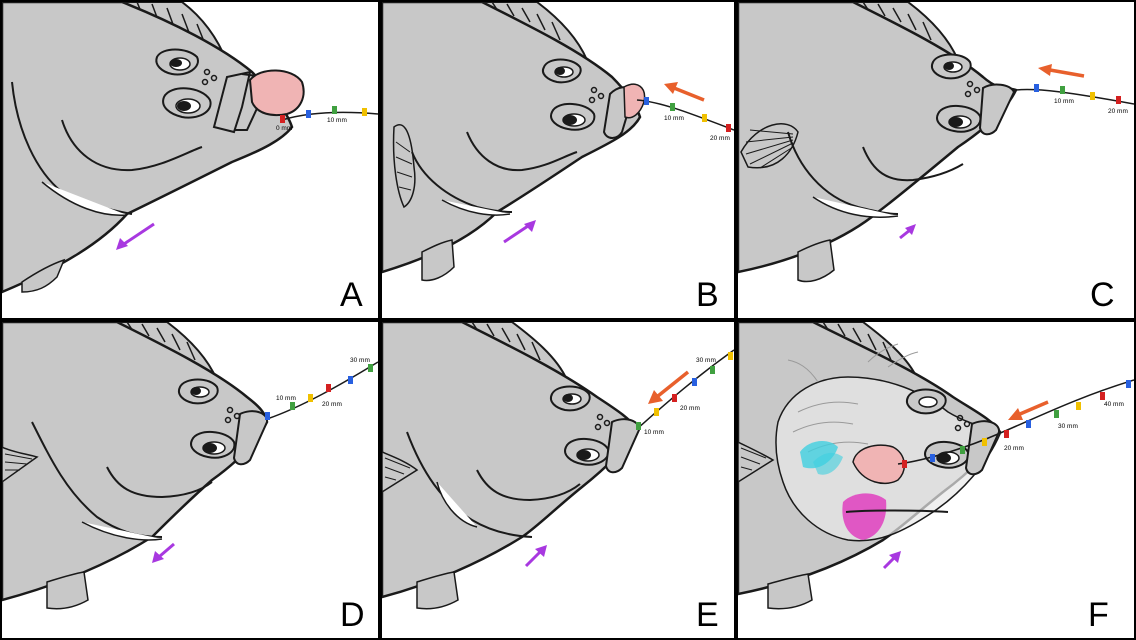  Describe the element at coordinates (558, 142) in the screenshot. I see `panel-b-illustration: 10 mm 20 mm` at that location.